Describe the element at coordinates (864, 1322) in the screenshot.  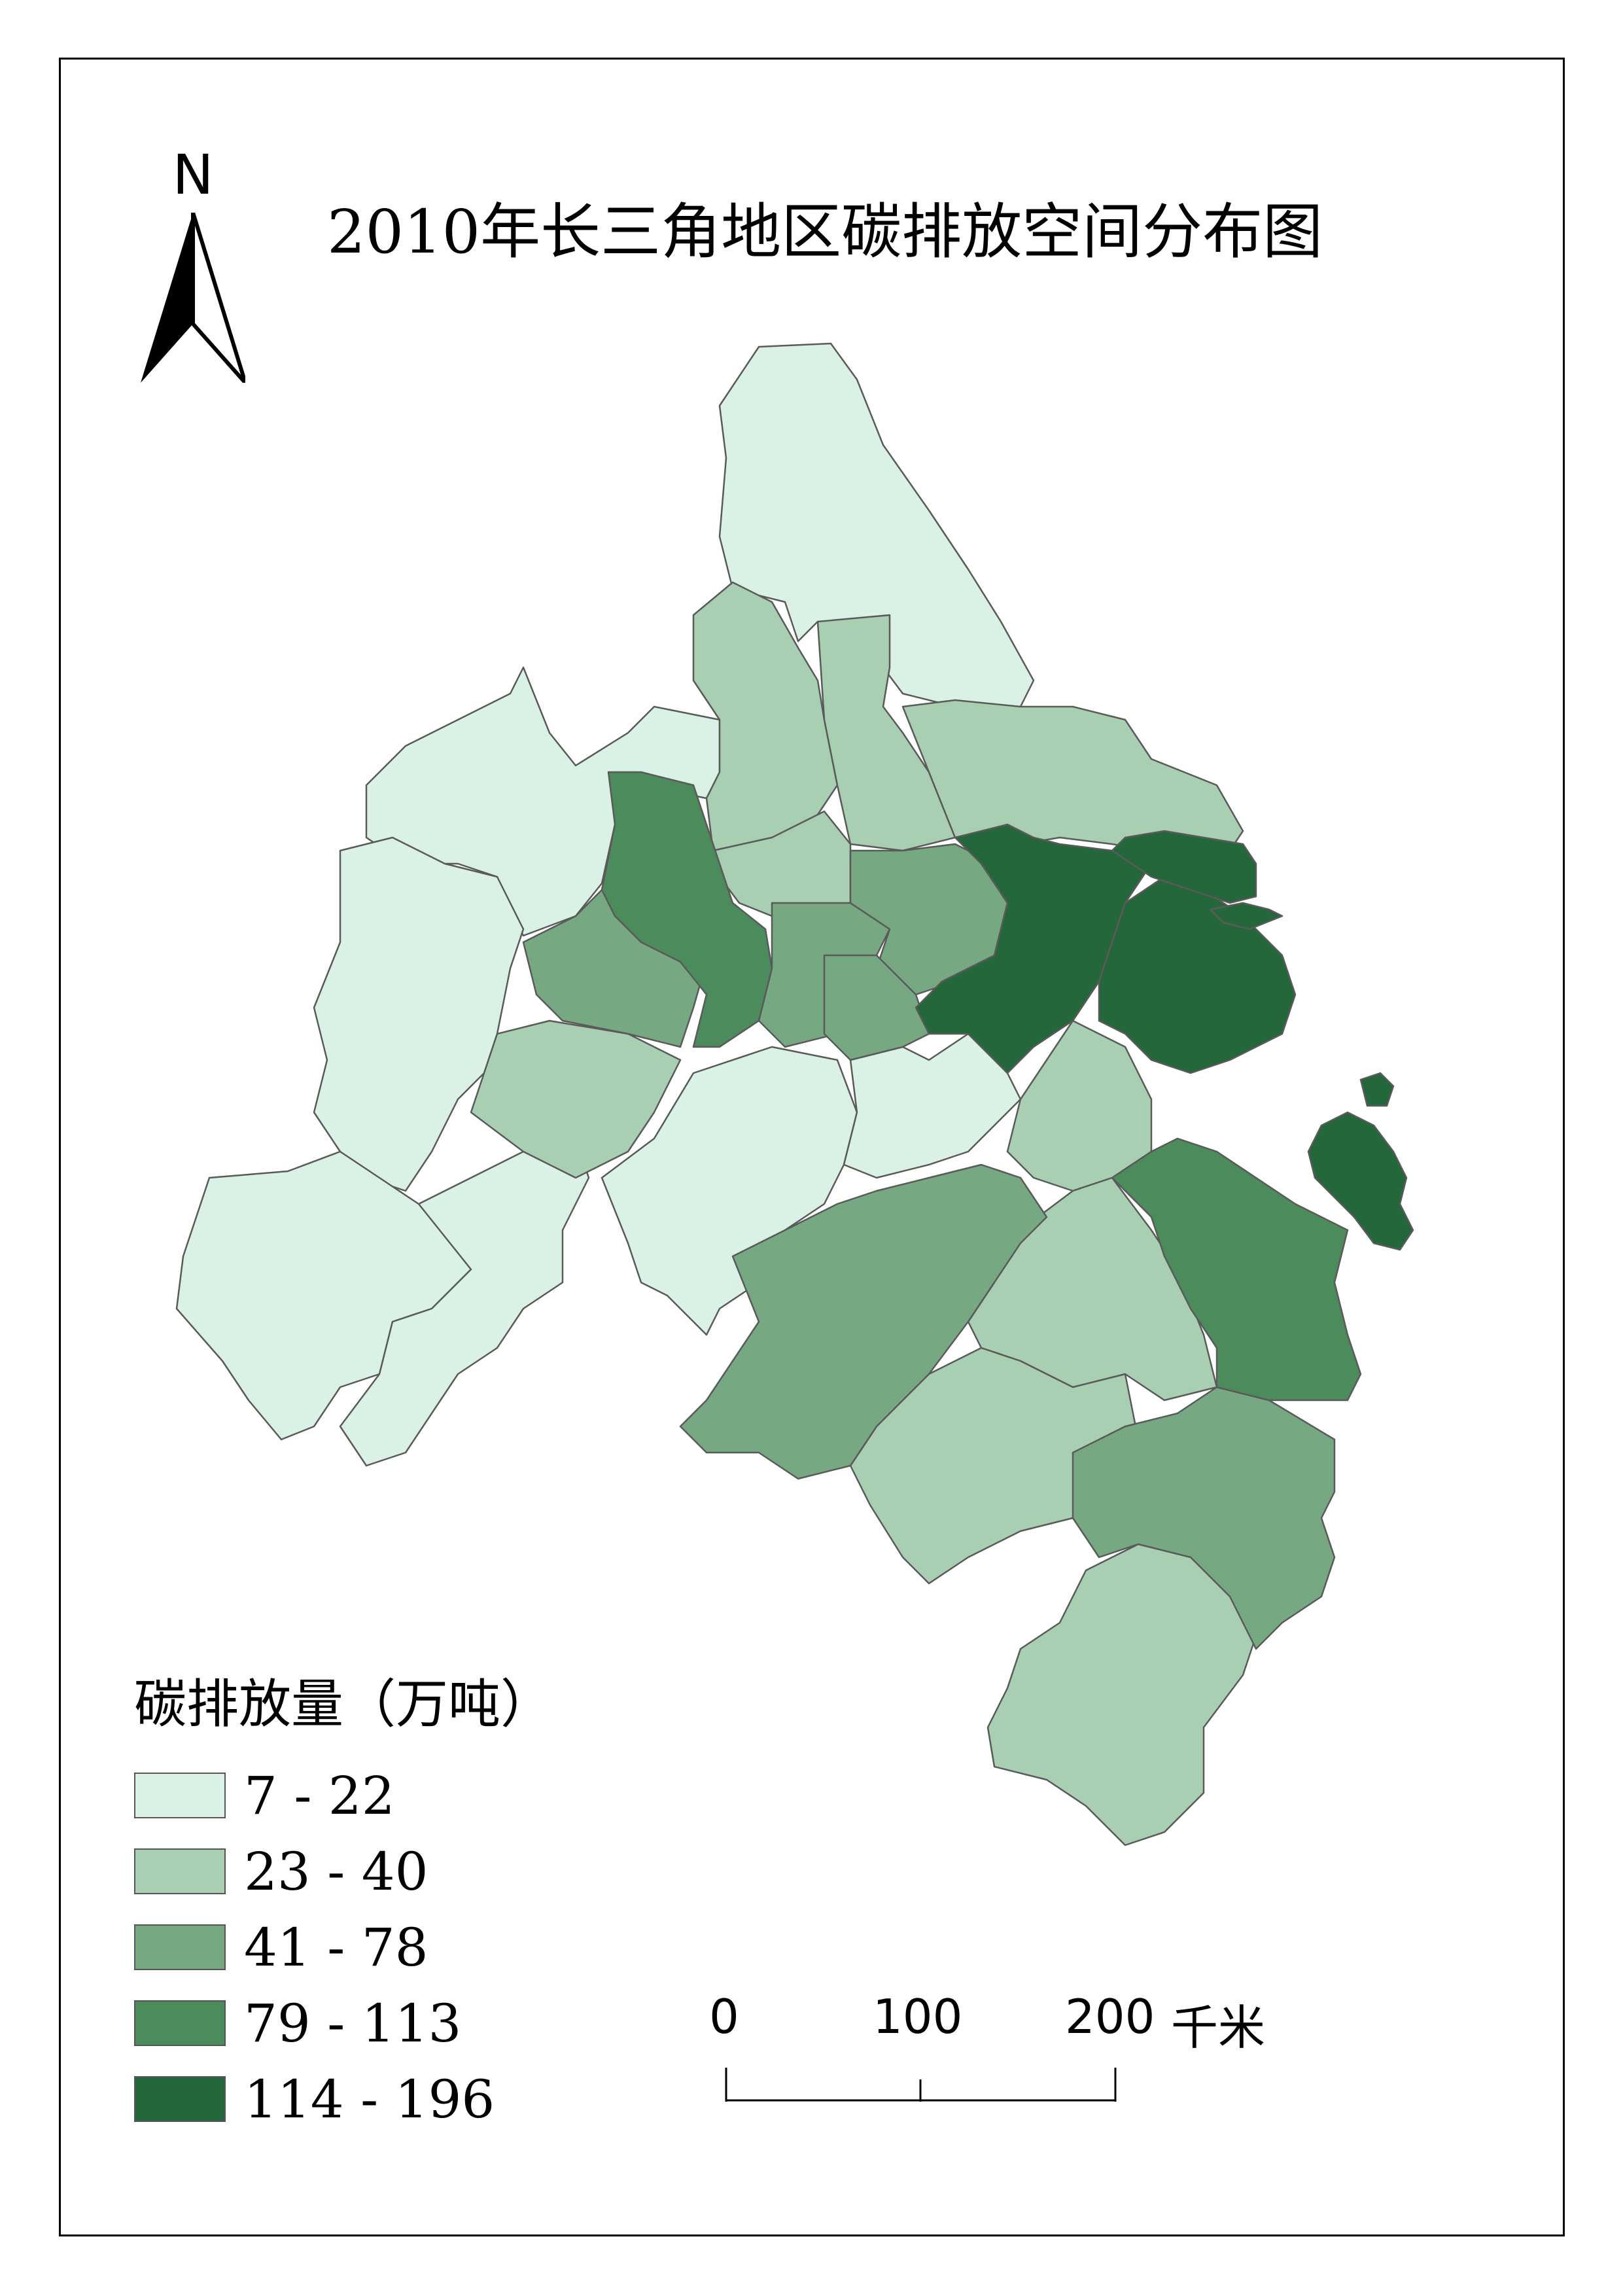
I see `region-southwest-big` at that location.